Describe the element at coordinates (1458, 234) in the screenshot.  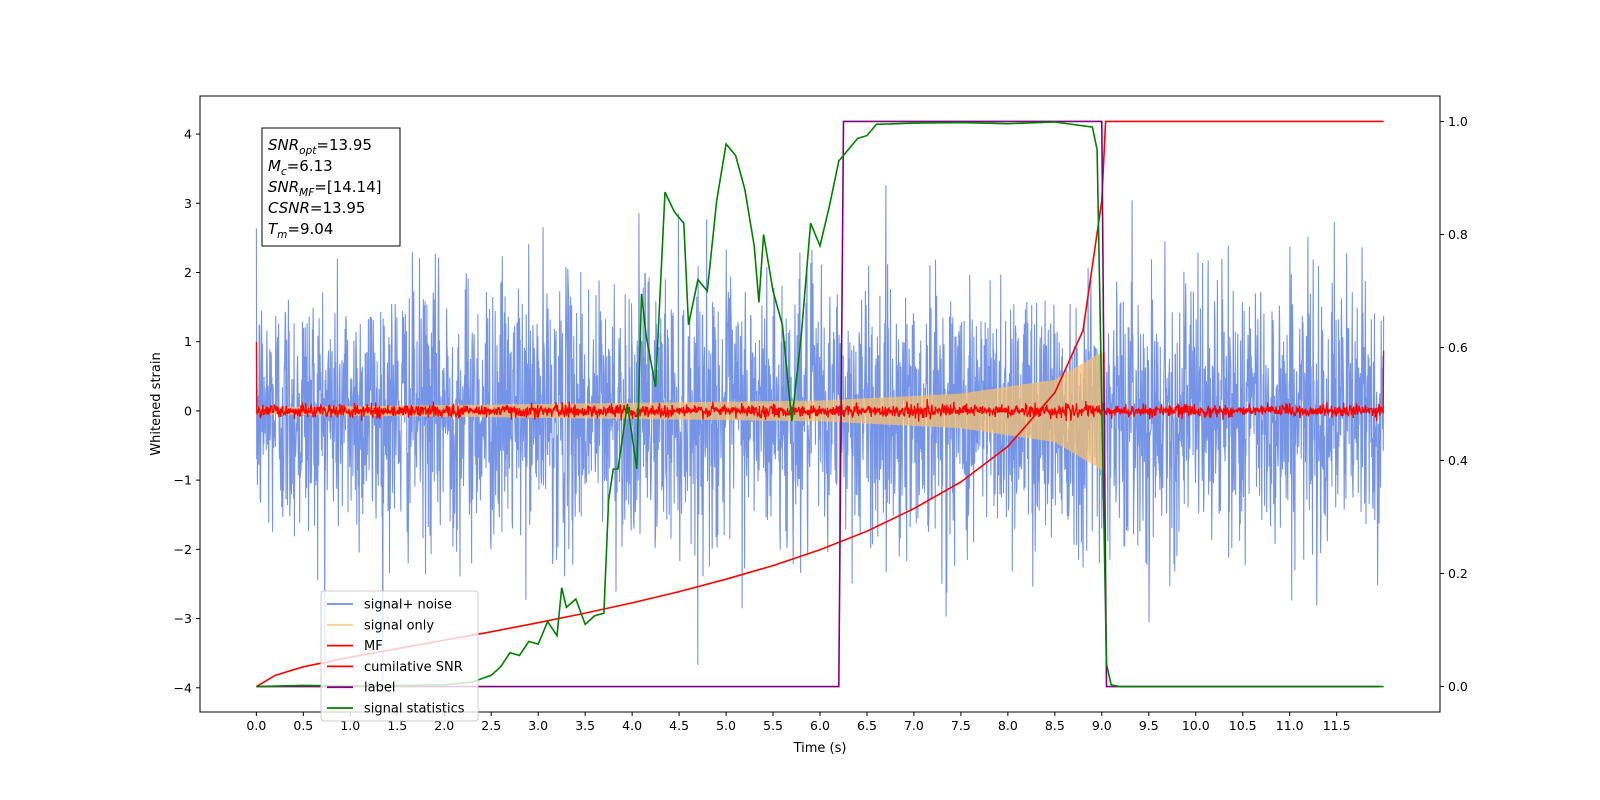
I see `y2-tick-label: 0.8` at that location.